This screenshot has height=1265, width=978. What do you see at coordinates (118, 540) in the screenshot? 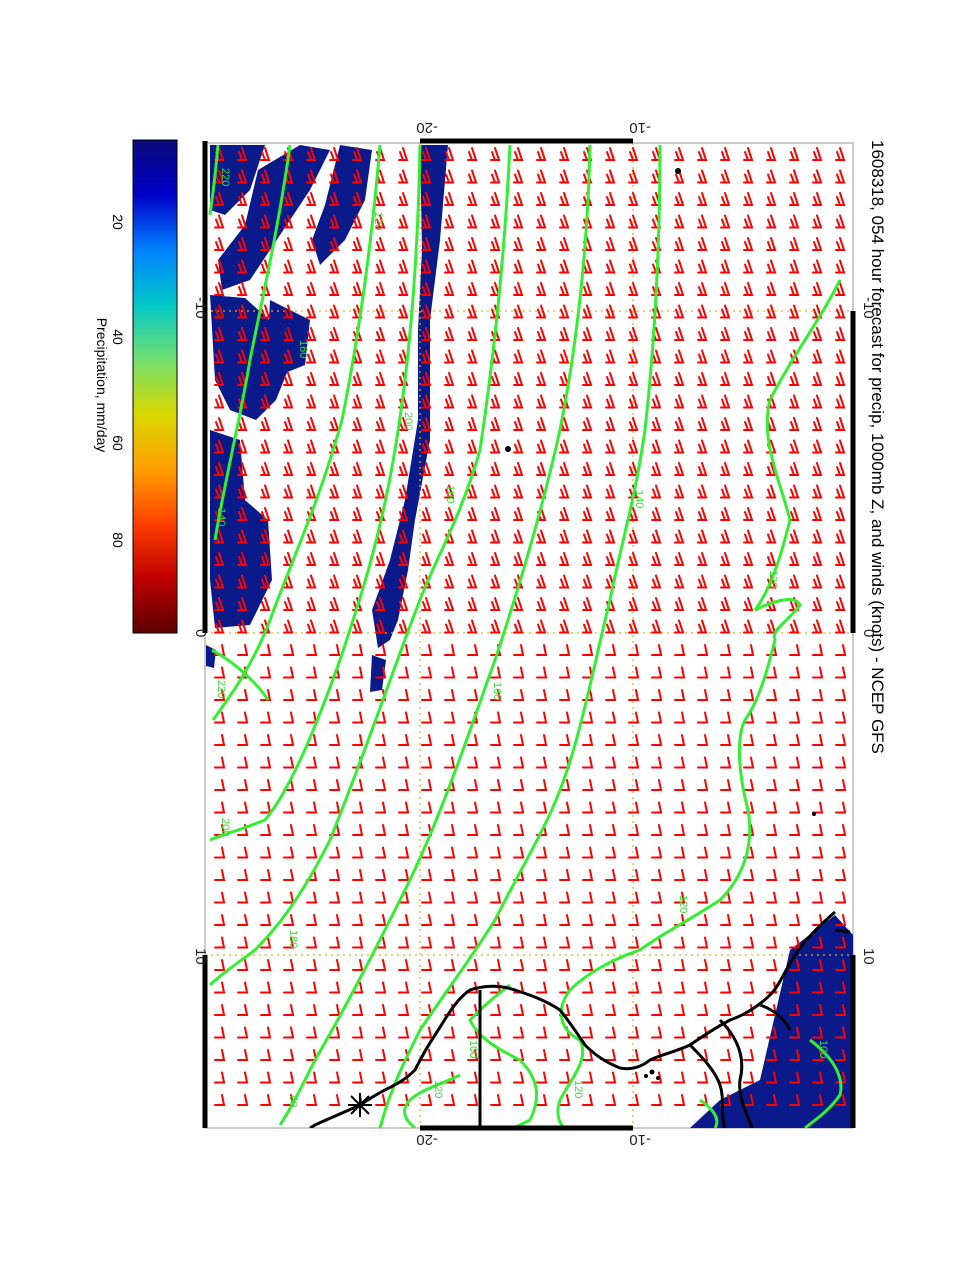
I see `colorbar-tick-label-80: 80` at bounding box center [118, 540].